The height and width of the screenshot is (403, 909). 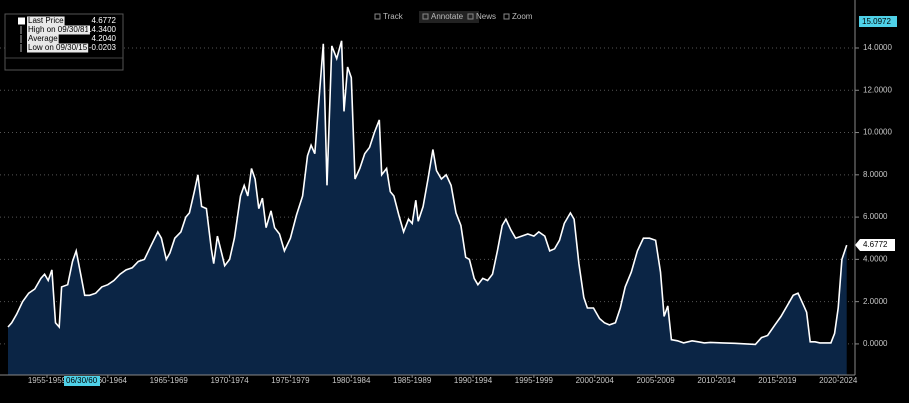 I want to click on legend-label: Average, so click(x=43, y=38).